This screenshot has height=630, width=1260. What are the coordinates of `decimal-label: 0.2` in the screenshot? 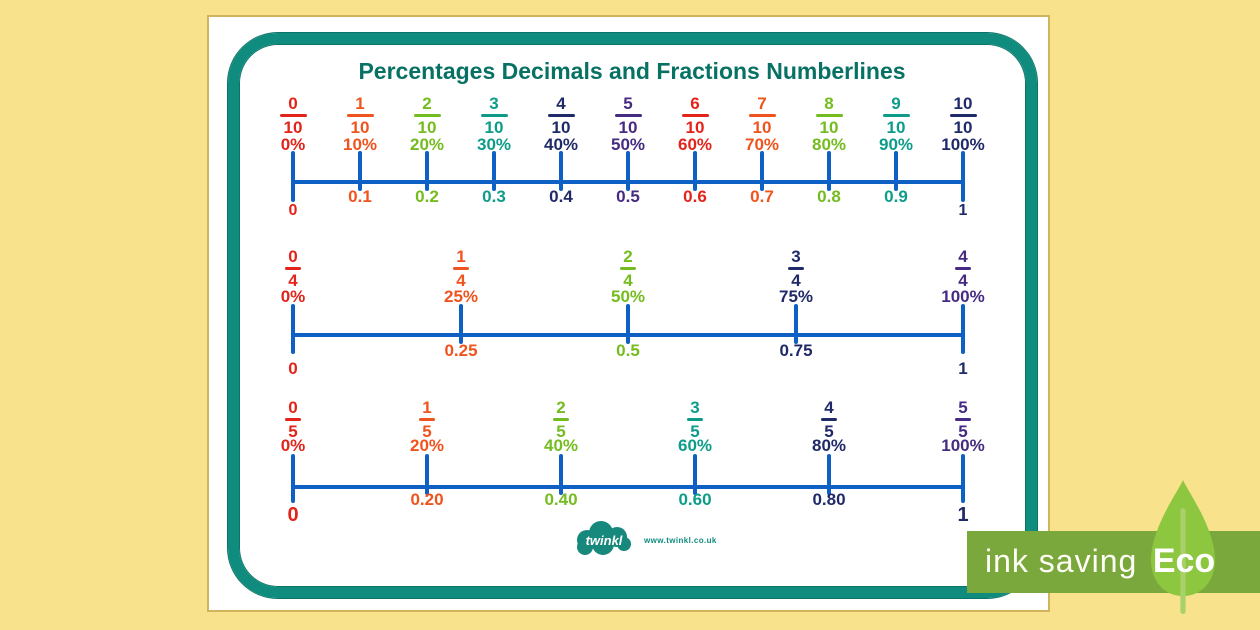 It's located at (427, 196).